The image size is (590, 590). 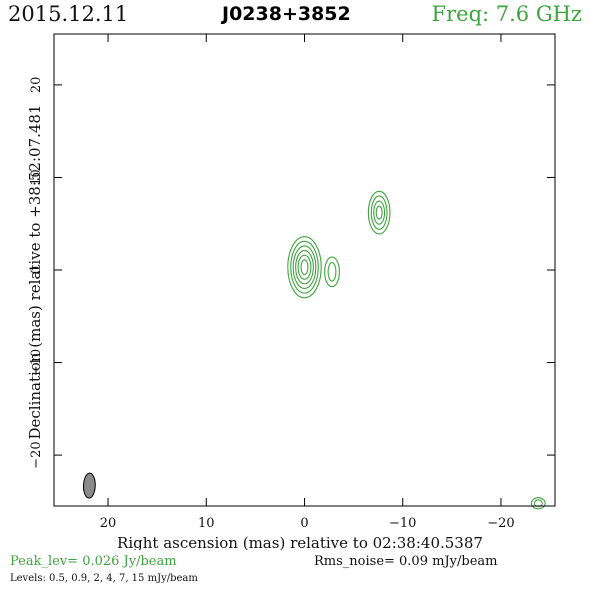 What do you see at coordinates (36, 177) in the screenshot?
I see `y-tick-label-1: 10` at bounding box center [36, 177].